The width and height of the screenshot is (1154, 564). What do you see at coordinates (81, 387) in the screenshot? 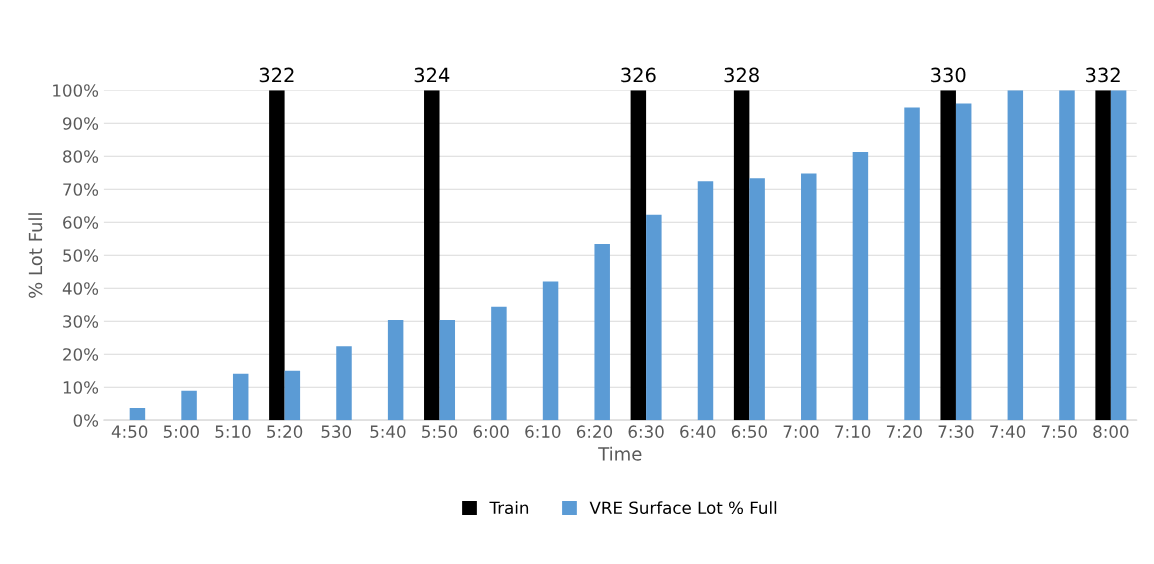
I see `y-tick-label: 10%` at bounding box center [81, 387].